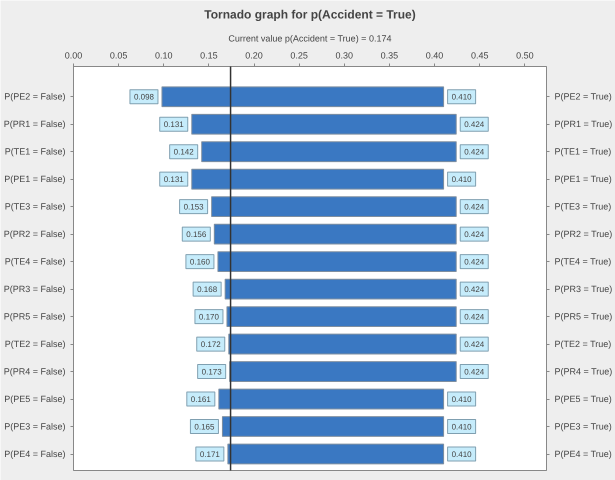  What do you see at coordinates (583, 344) in the screenshot?
I see `y2-tick-label: P(TE2 = True)` at bounding box center [583, 344].